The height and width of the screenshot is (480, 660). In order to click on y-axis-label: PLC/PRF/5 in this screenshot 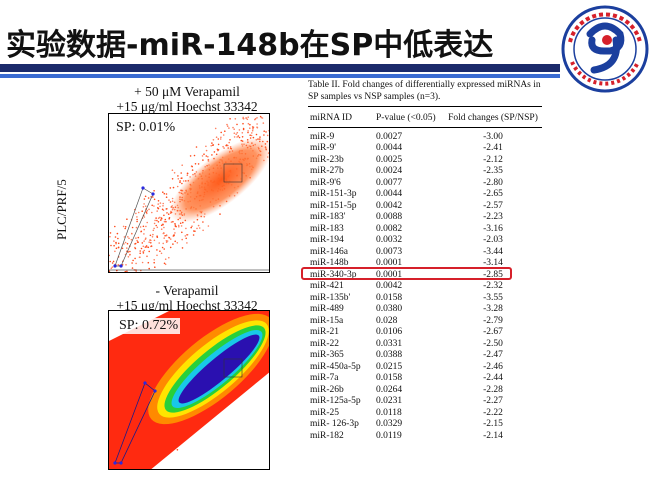, I will do `click(61, 209)`.